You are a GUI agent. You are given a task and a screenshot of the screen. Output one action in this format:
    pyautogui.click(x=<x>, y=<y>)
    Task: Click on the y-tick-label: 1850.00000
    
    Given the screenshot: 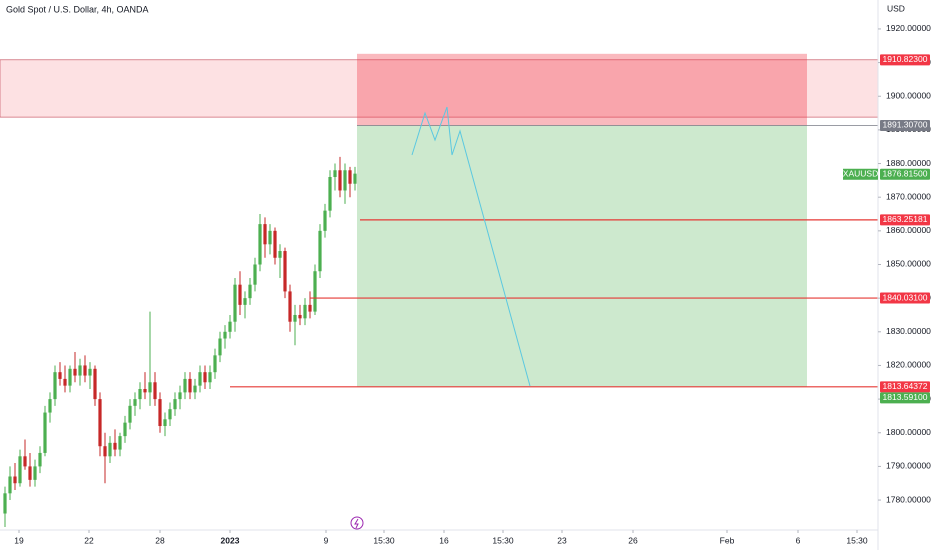 What is the action you would take?
    pyautogui.click(x=908, y=264)
    